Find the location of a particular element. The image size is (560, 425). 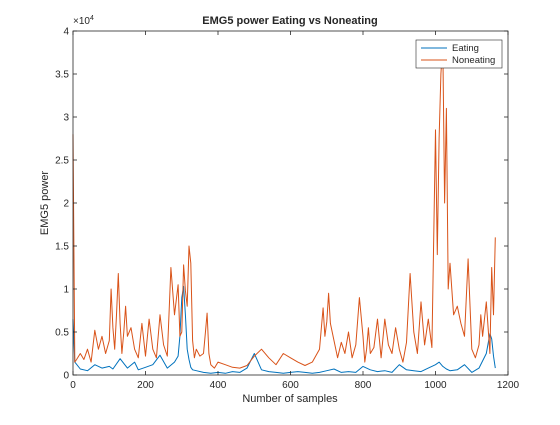

x-tick-label: 1000 is located at coordinates (435, 385).